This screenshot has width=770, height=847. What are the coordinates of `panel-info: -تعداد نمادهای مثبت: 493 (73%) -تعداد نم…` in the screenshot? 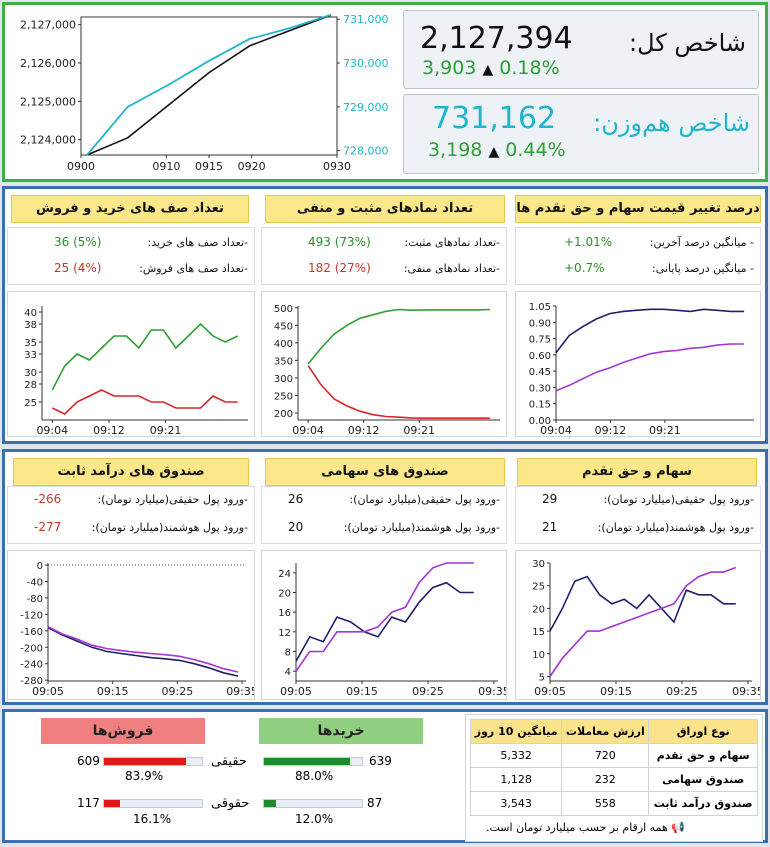 It's located at (384, 256).